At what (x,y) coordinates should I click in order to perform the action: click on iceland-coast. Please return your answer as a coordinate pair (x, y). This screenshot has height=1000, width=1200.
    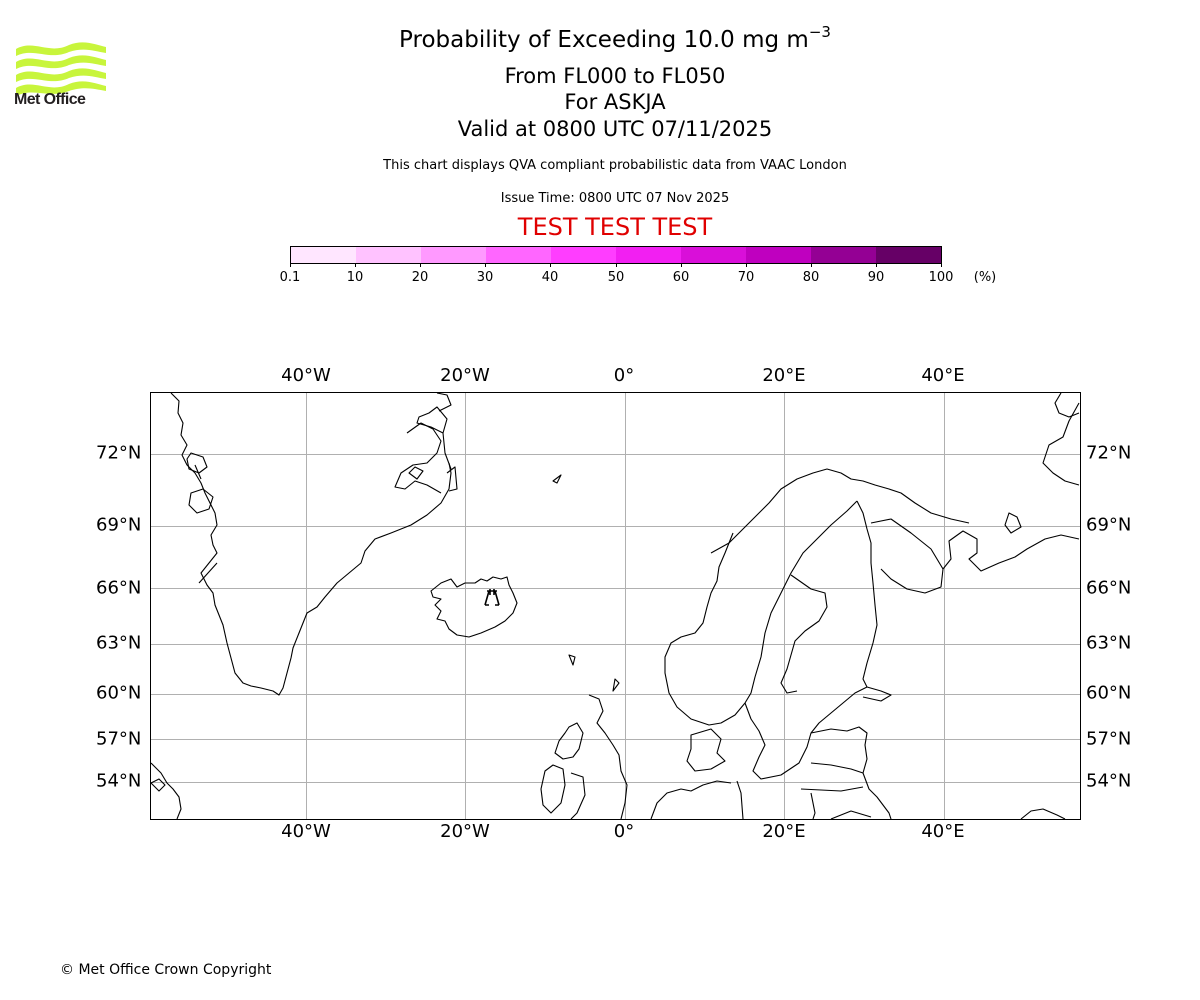
    Looking at the image, I should click on (474, 607).